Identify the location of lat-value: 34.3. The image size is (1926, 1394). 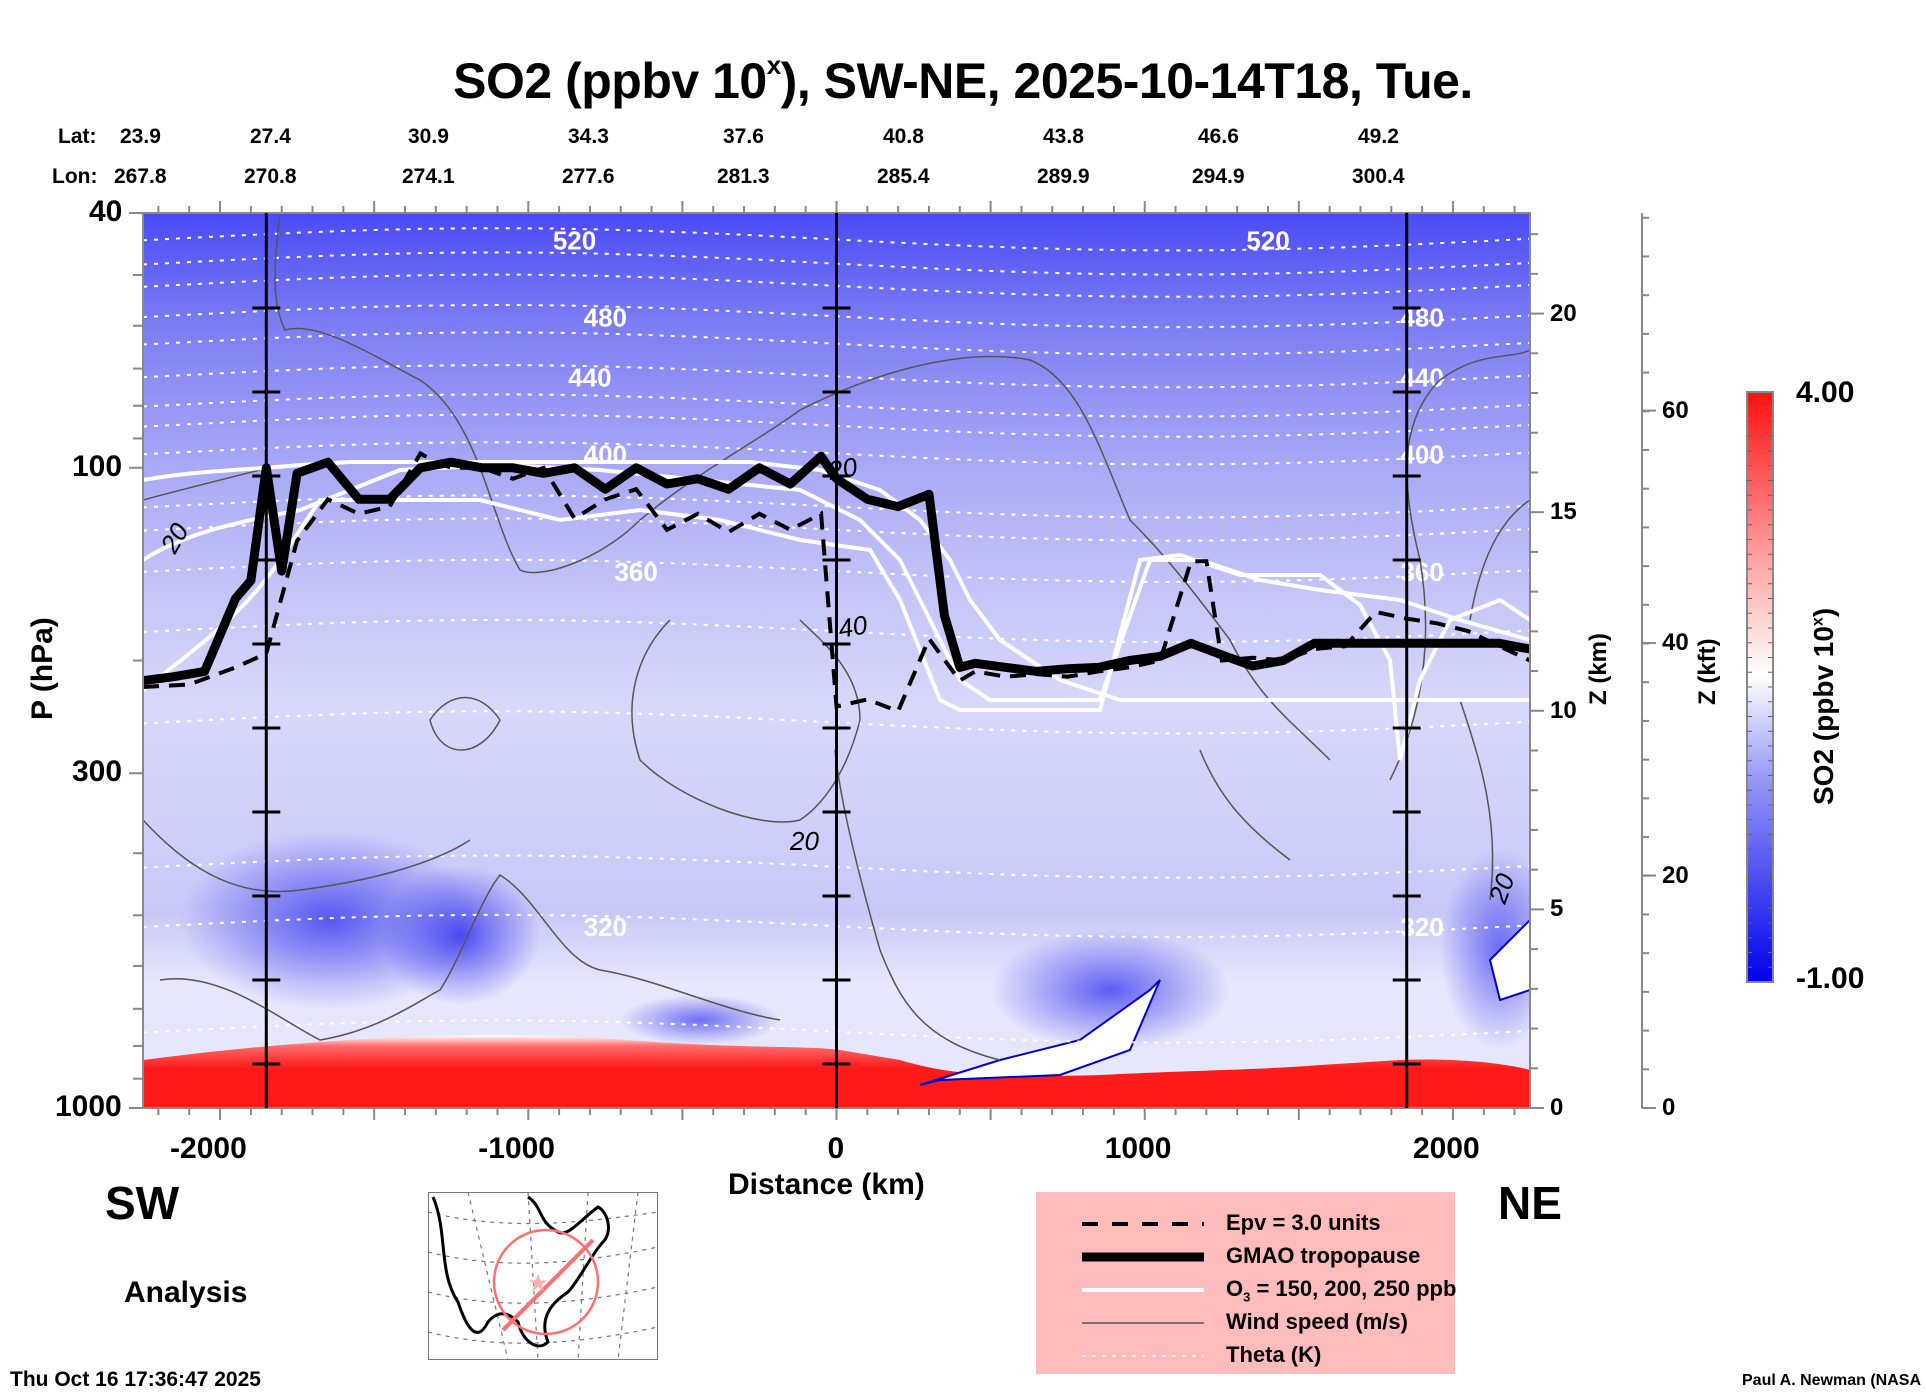
(588, 136).